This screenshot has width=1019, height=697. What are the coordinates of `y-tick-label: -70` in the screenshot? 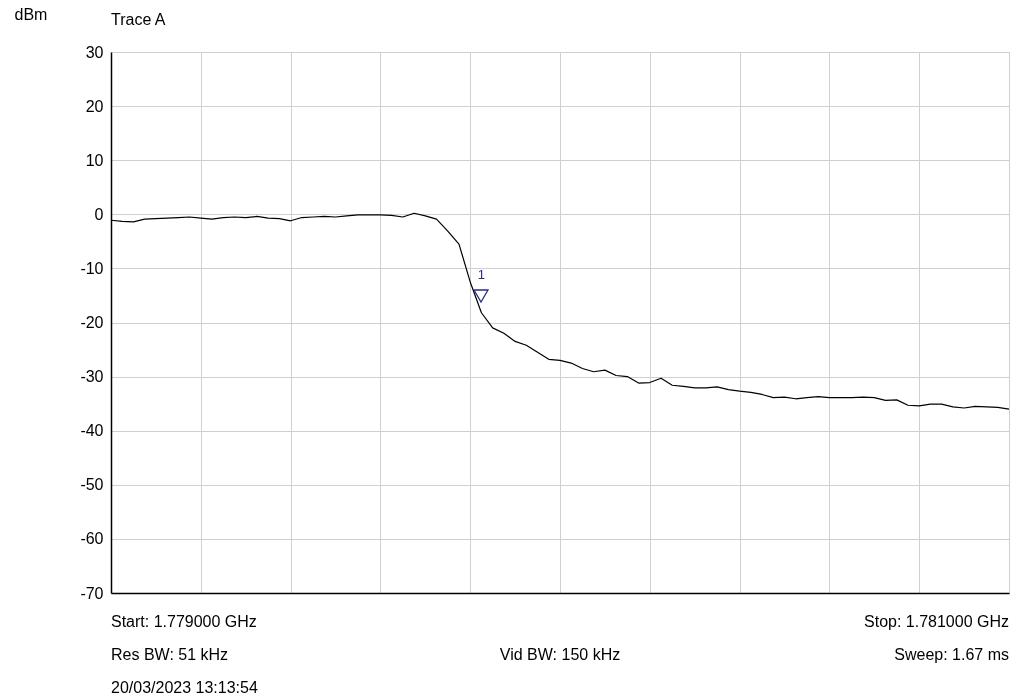 It's located at (92, 593).